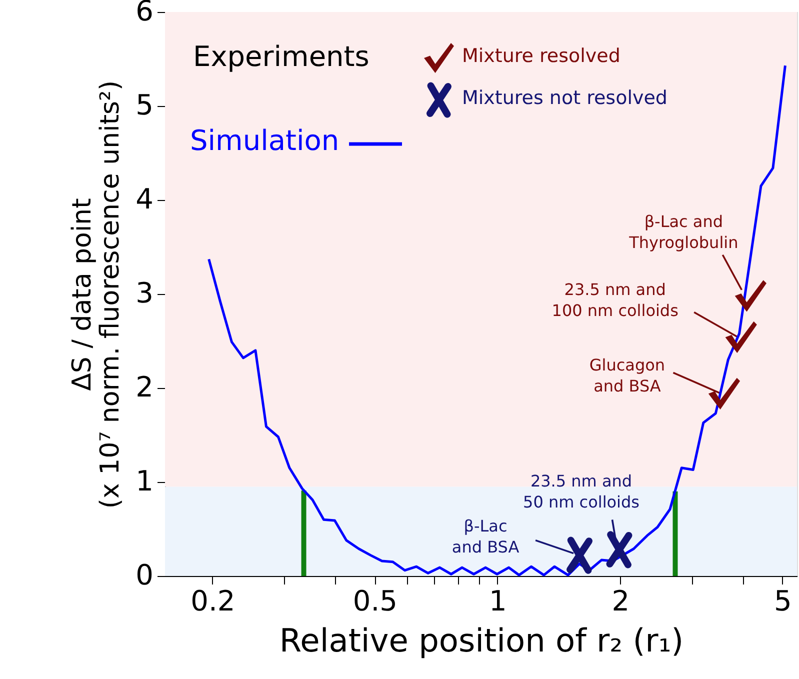  Describe the element at coordinates (145, 387) in the screenshot. I see `y-tick-label: 2` at that location.